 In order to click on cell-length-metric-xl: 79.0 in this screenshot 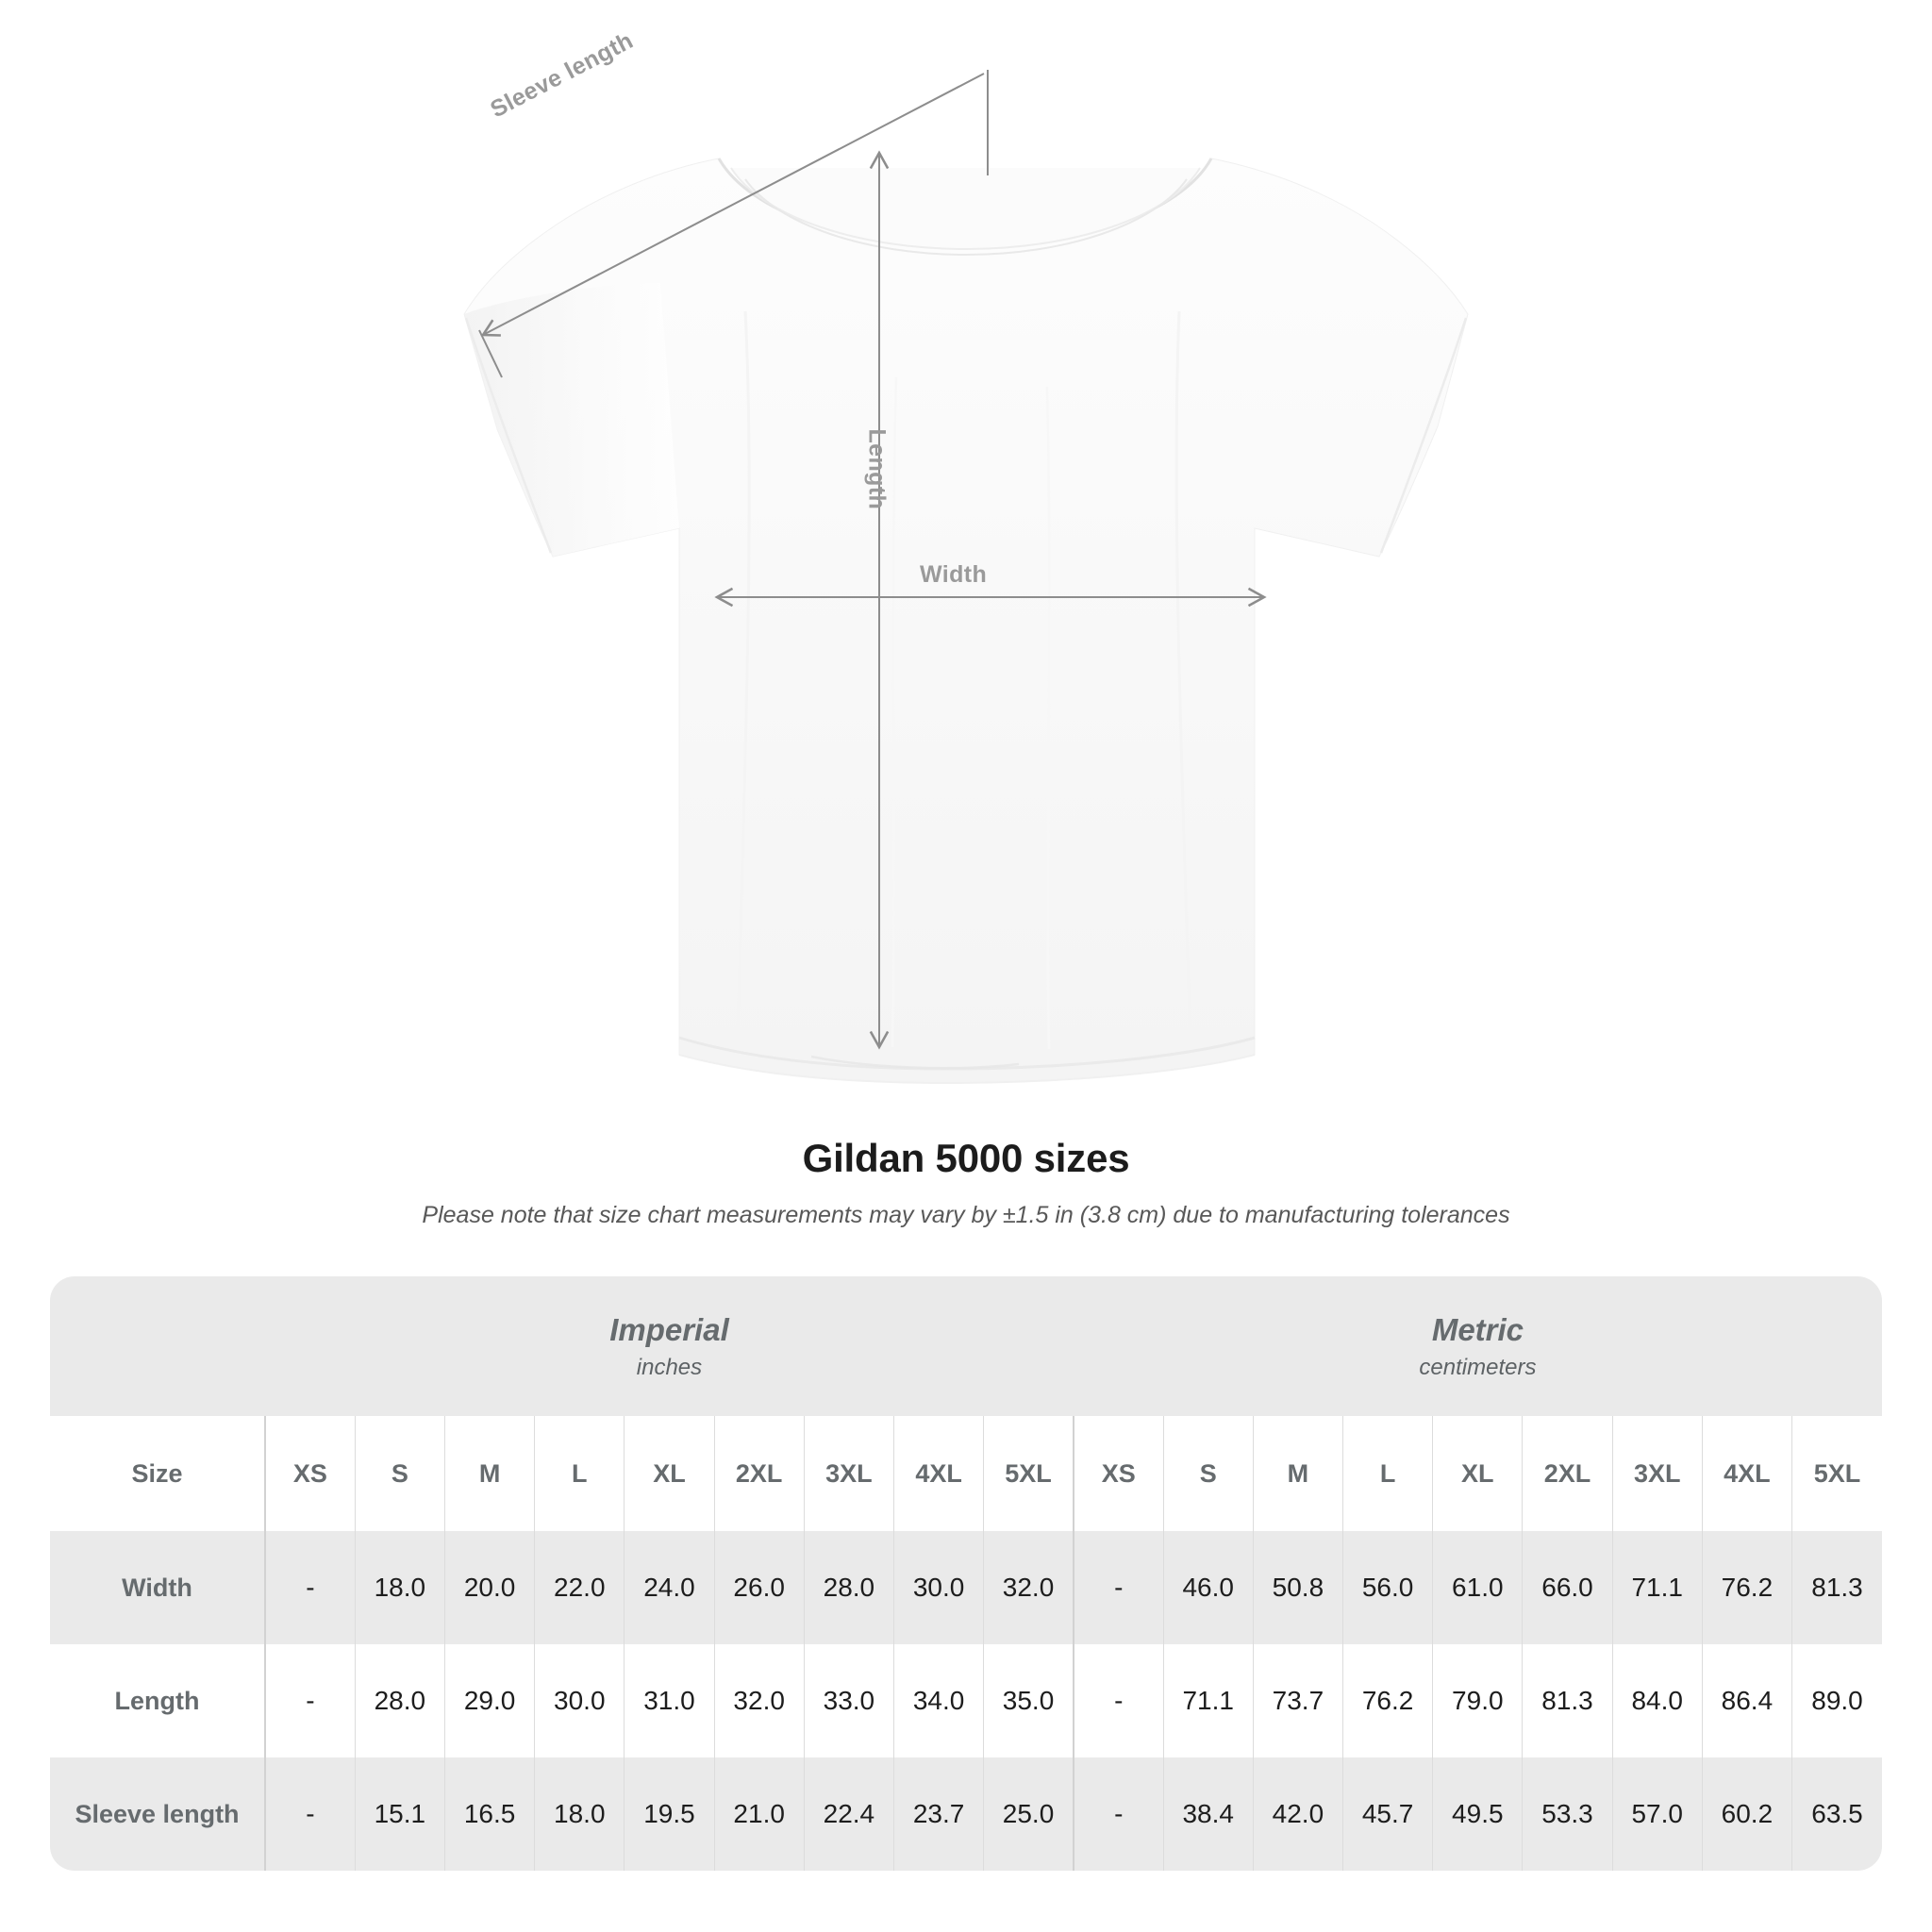, I will do `click(1478, 1701)`.